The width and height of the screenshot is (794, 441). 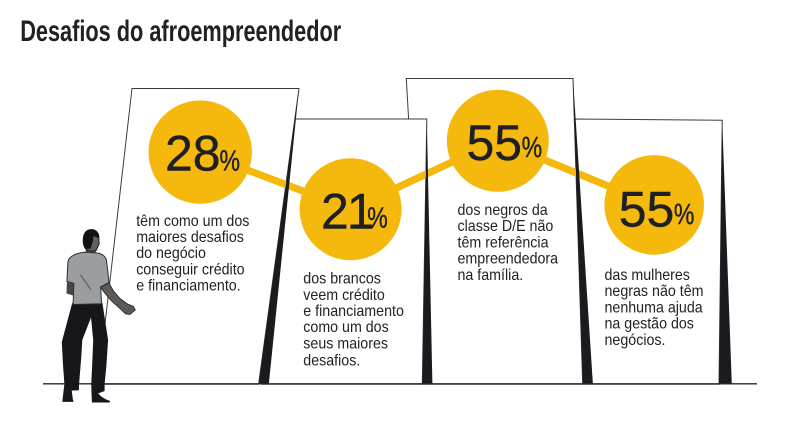 What do you see at coordinates (635, 340) in the screenshot?
I see `svg-text: negócios.` at bounding box center [635, 340].